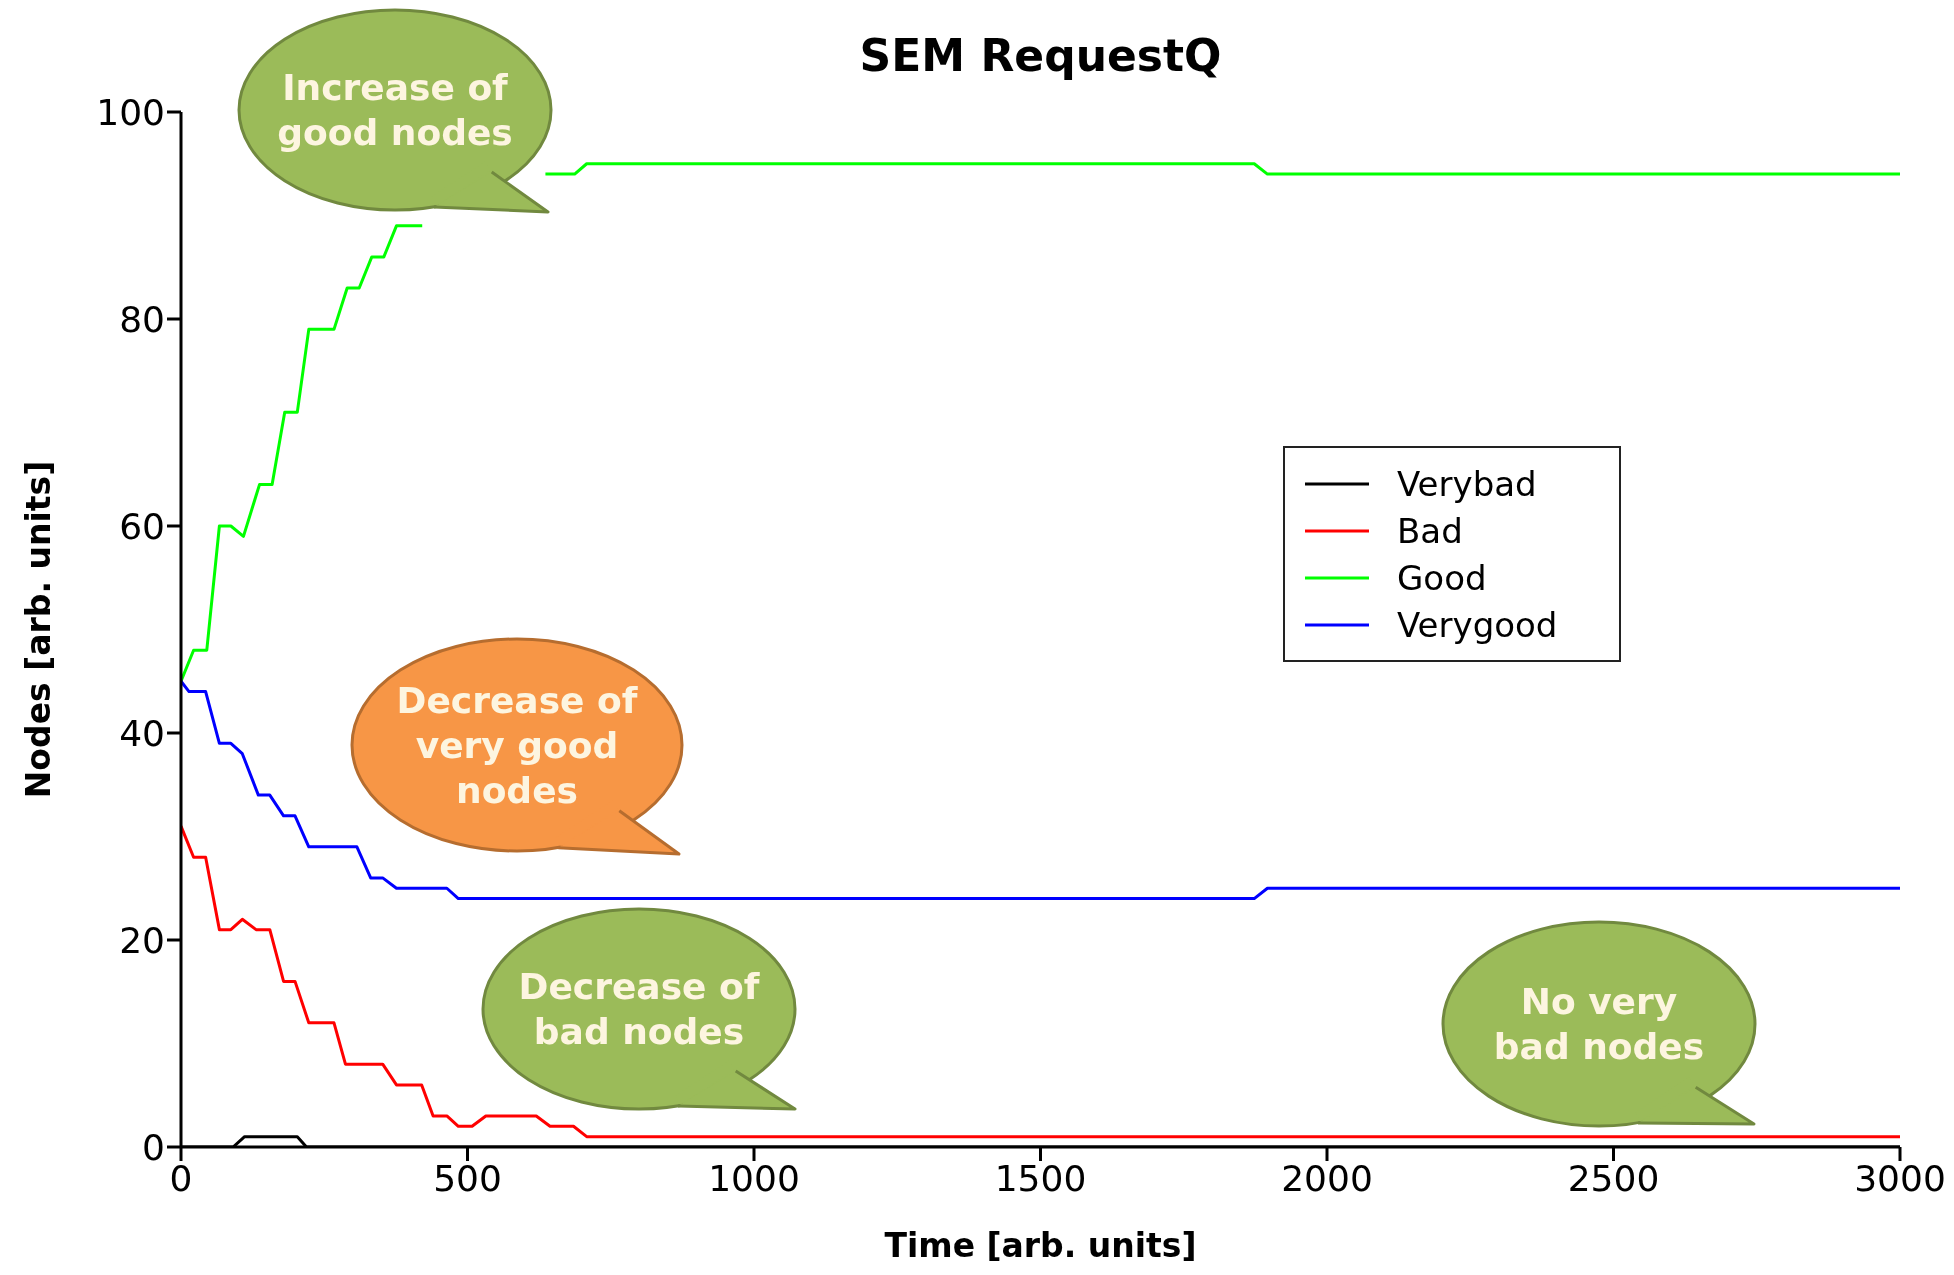 The image size is (1954, 1275). Describe the element at coordinates (467, 1178) in the screenshot. I see `x-tick-label: 500` at that location.